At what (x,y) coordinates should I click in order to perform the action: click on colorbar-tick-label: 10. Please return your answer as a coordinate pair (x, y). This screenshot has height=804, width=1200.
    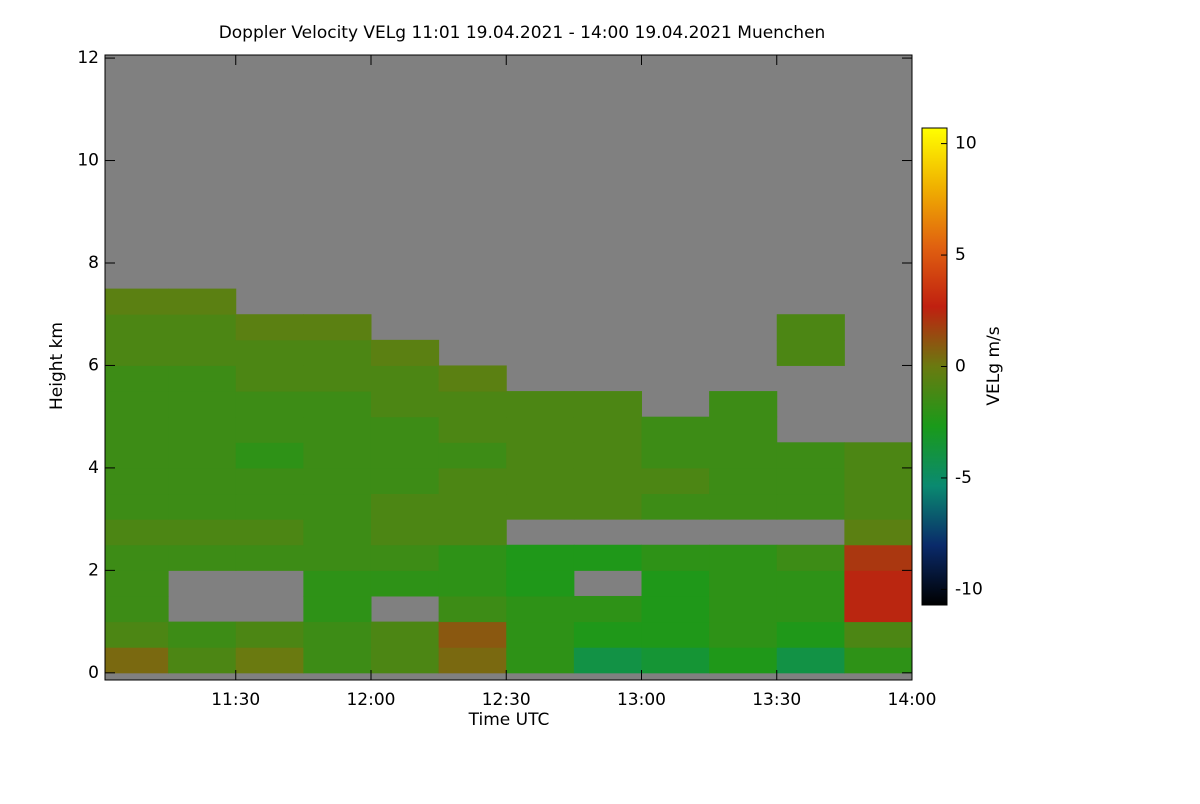
    Looking at the image, I should click on (966, 144).